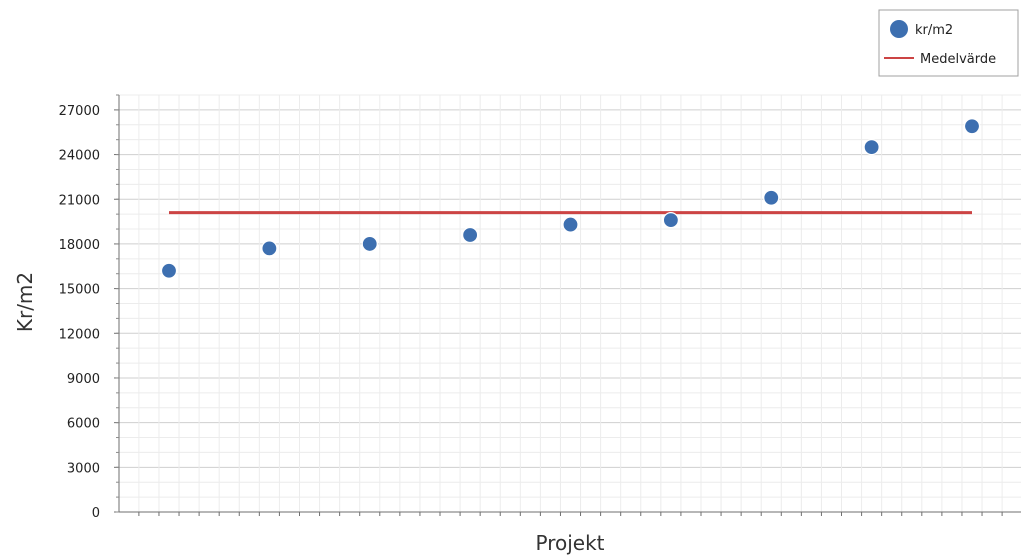 Image resolution: width=1021 pixels, height=559 pixels. Describe the element at coordinates (83, 424) in the screenshot. I see `y-tick-label: 6000` at that location.